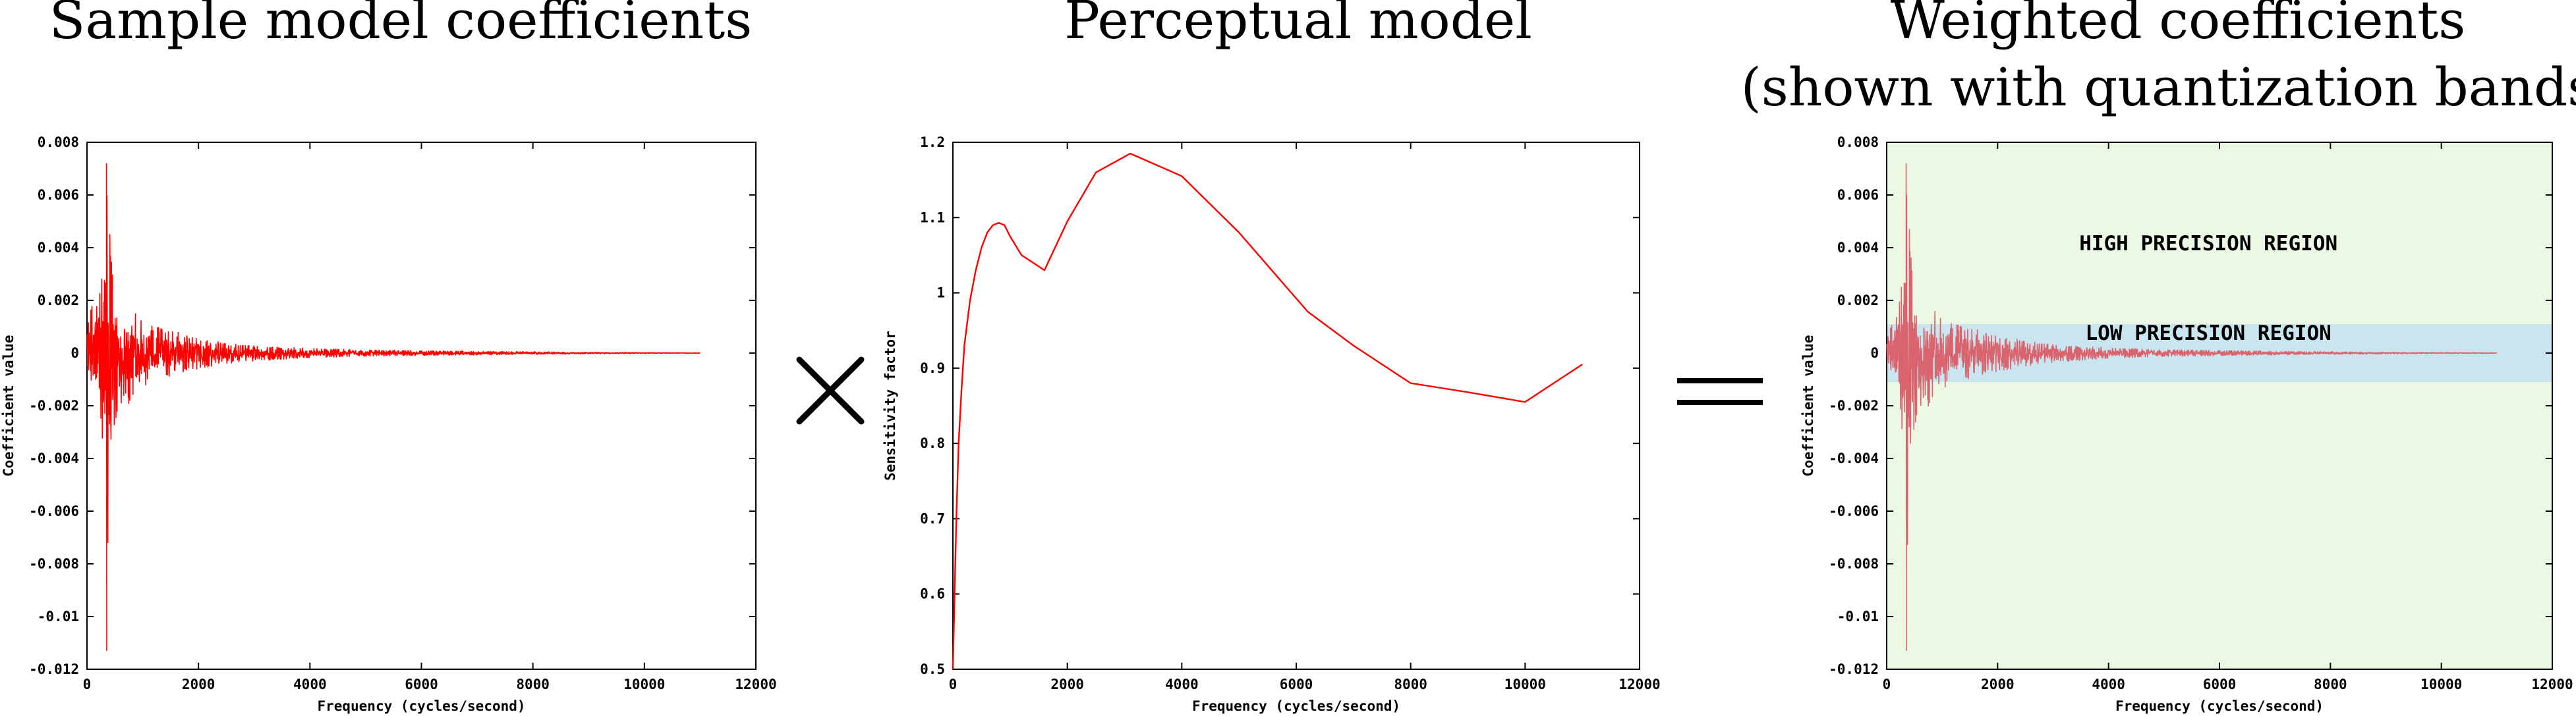 This screenshot has width=2576, height=716. What do you see at coordinates (830, 390) in the screenshot?
I see `multiplication-sign-icon` at bounding box center [830, 390].